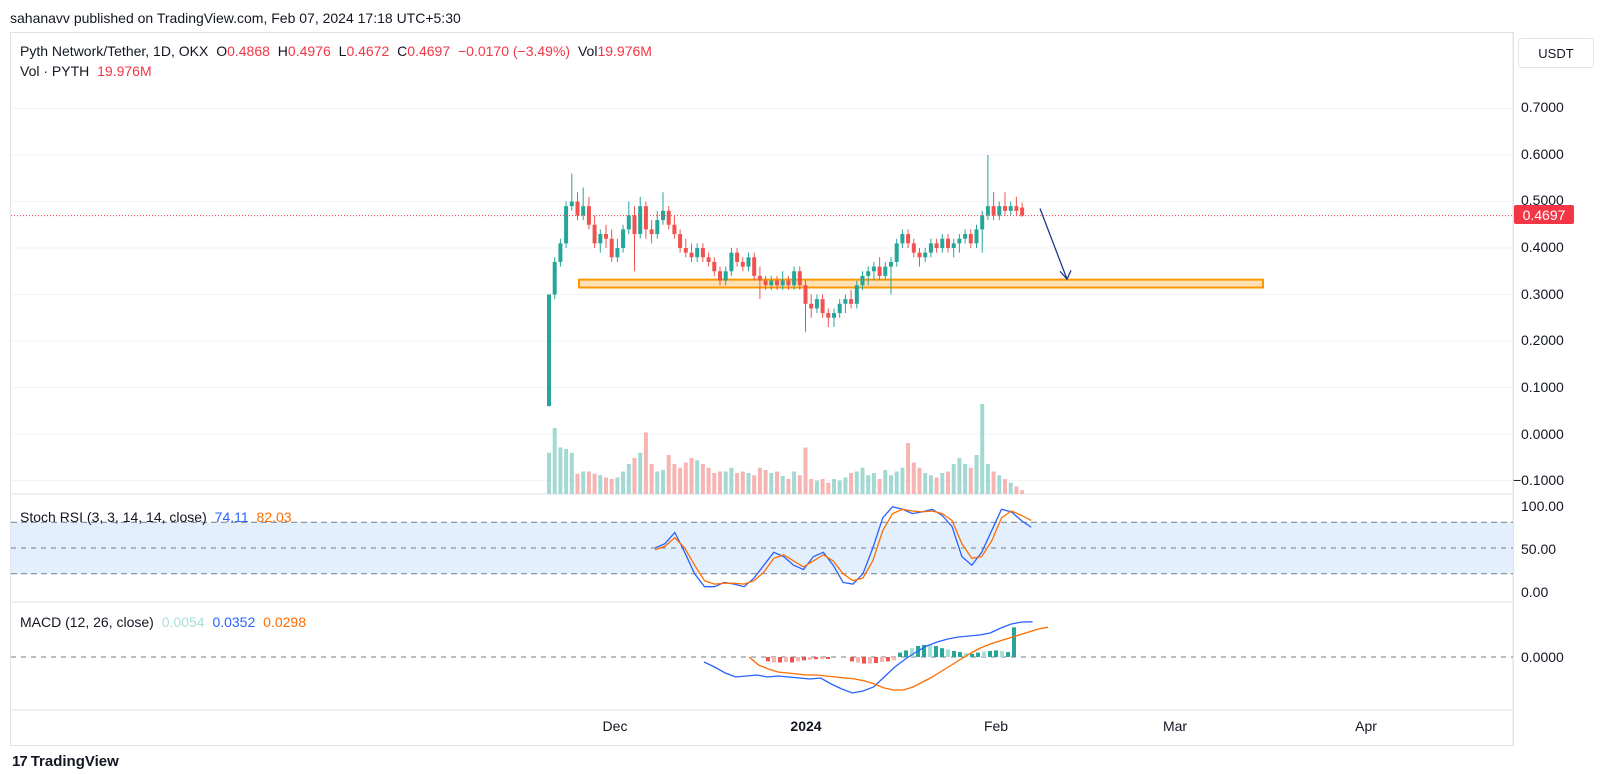  I want to click on vol-label: Vol, so click(587, 51).